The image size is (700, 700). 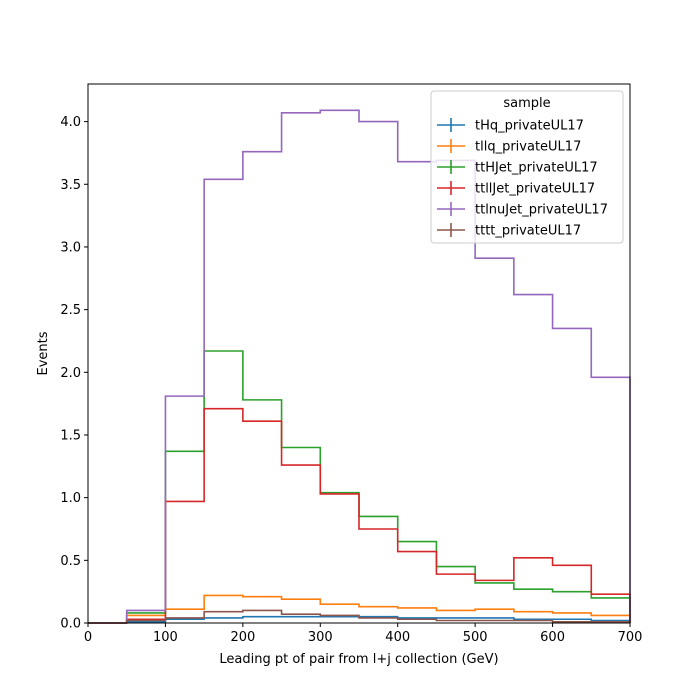 I want to click on y-tick-label: 1.5, so click(x=70, y=435).